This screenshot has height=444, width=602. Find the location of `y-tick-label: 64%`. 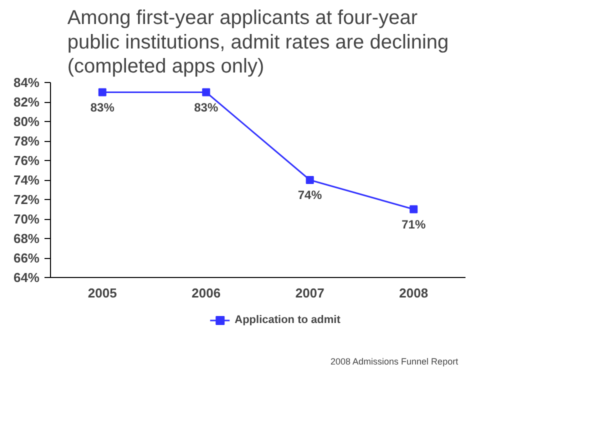

y-tick-label: 64% is located at coordinates (26, 277).